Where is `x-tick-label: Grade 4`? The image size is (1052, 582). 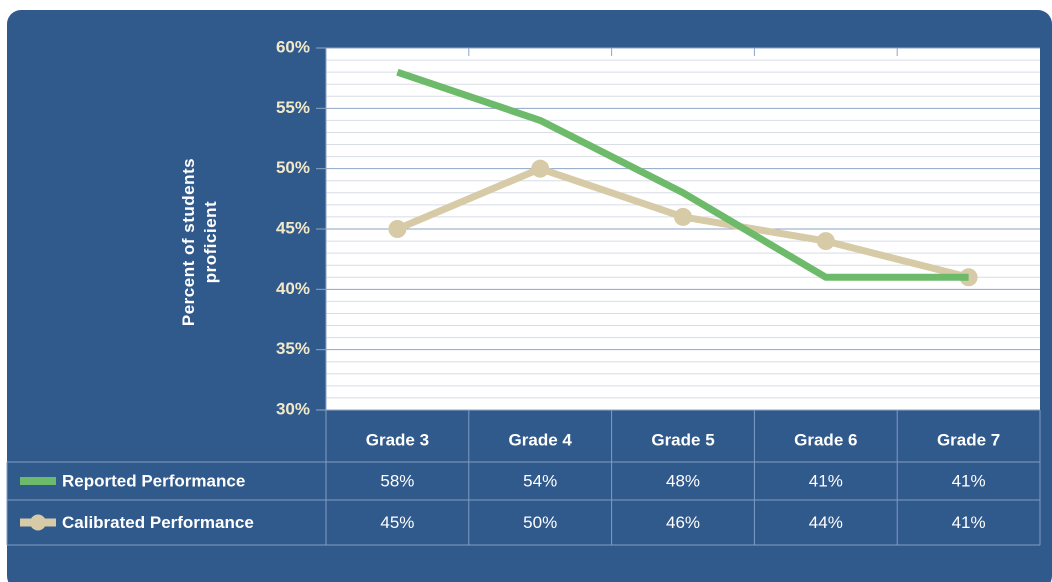
x-tick-label: Grade 4 is located at coordinates (541, 439).